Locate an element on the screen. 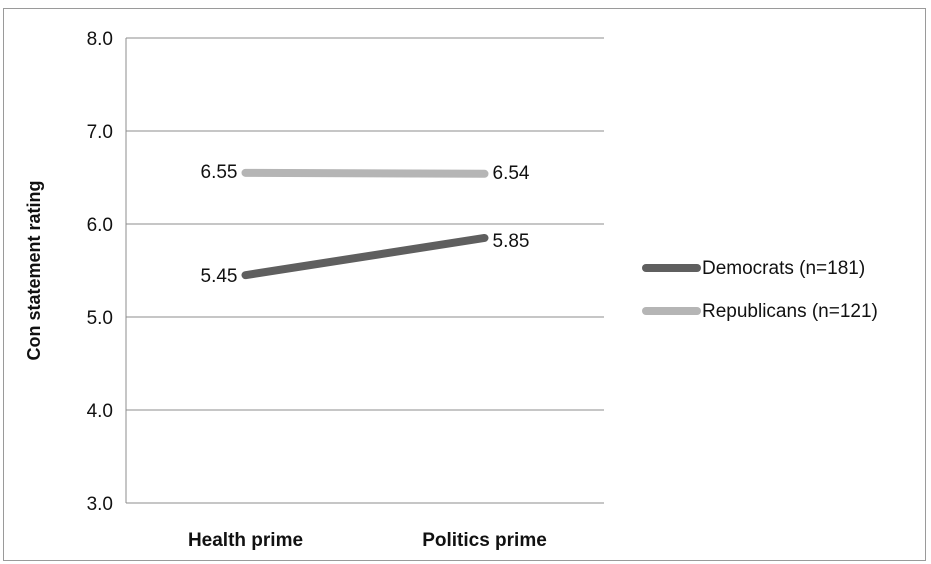 This screenshot has height=564, width=931. y-tick-label: 4.0 is located at coordinates (100, 411).